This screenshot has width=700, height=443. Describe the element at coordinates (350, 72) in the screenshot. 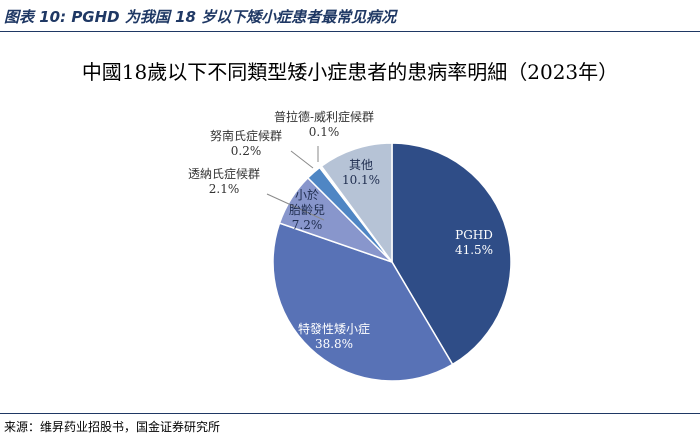

I see `chart-title: 中國18歲以下不同類型矮小症患者的患病率明細（2023年）` at that location.